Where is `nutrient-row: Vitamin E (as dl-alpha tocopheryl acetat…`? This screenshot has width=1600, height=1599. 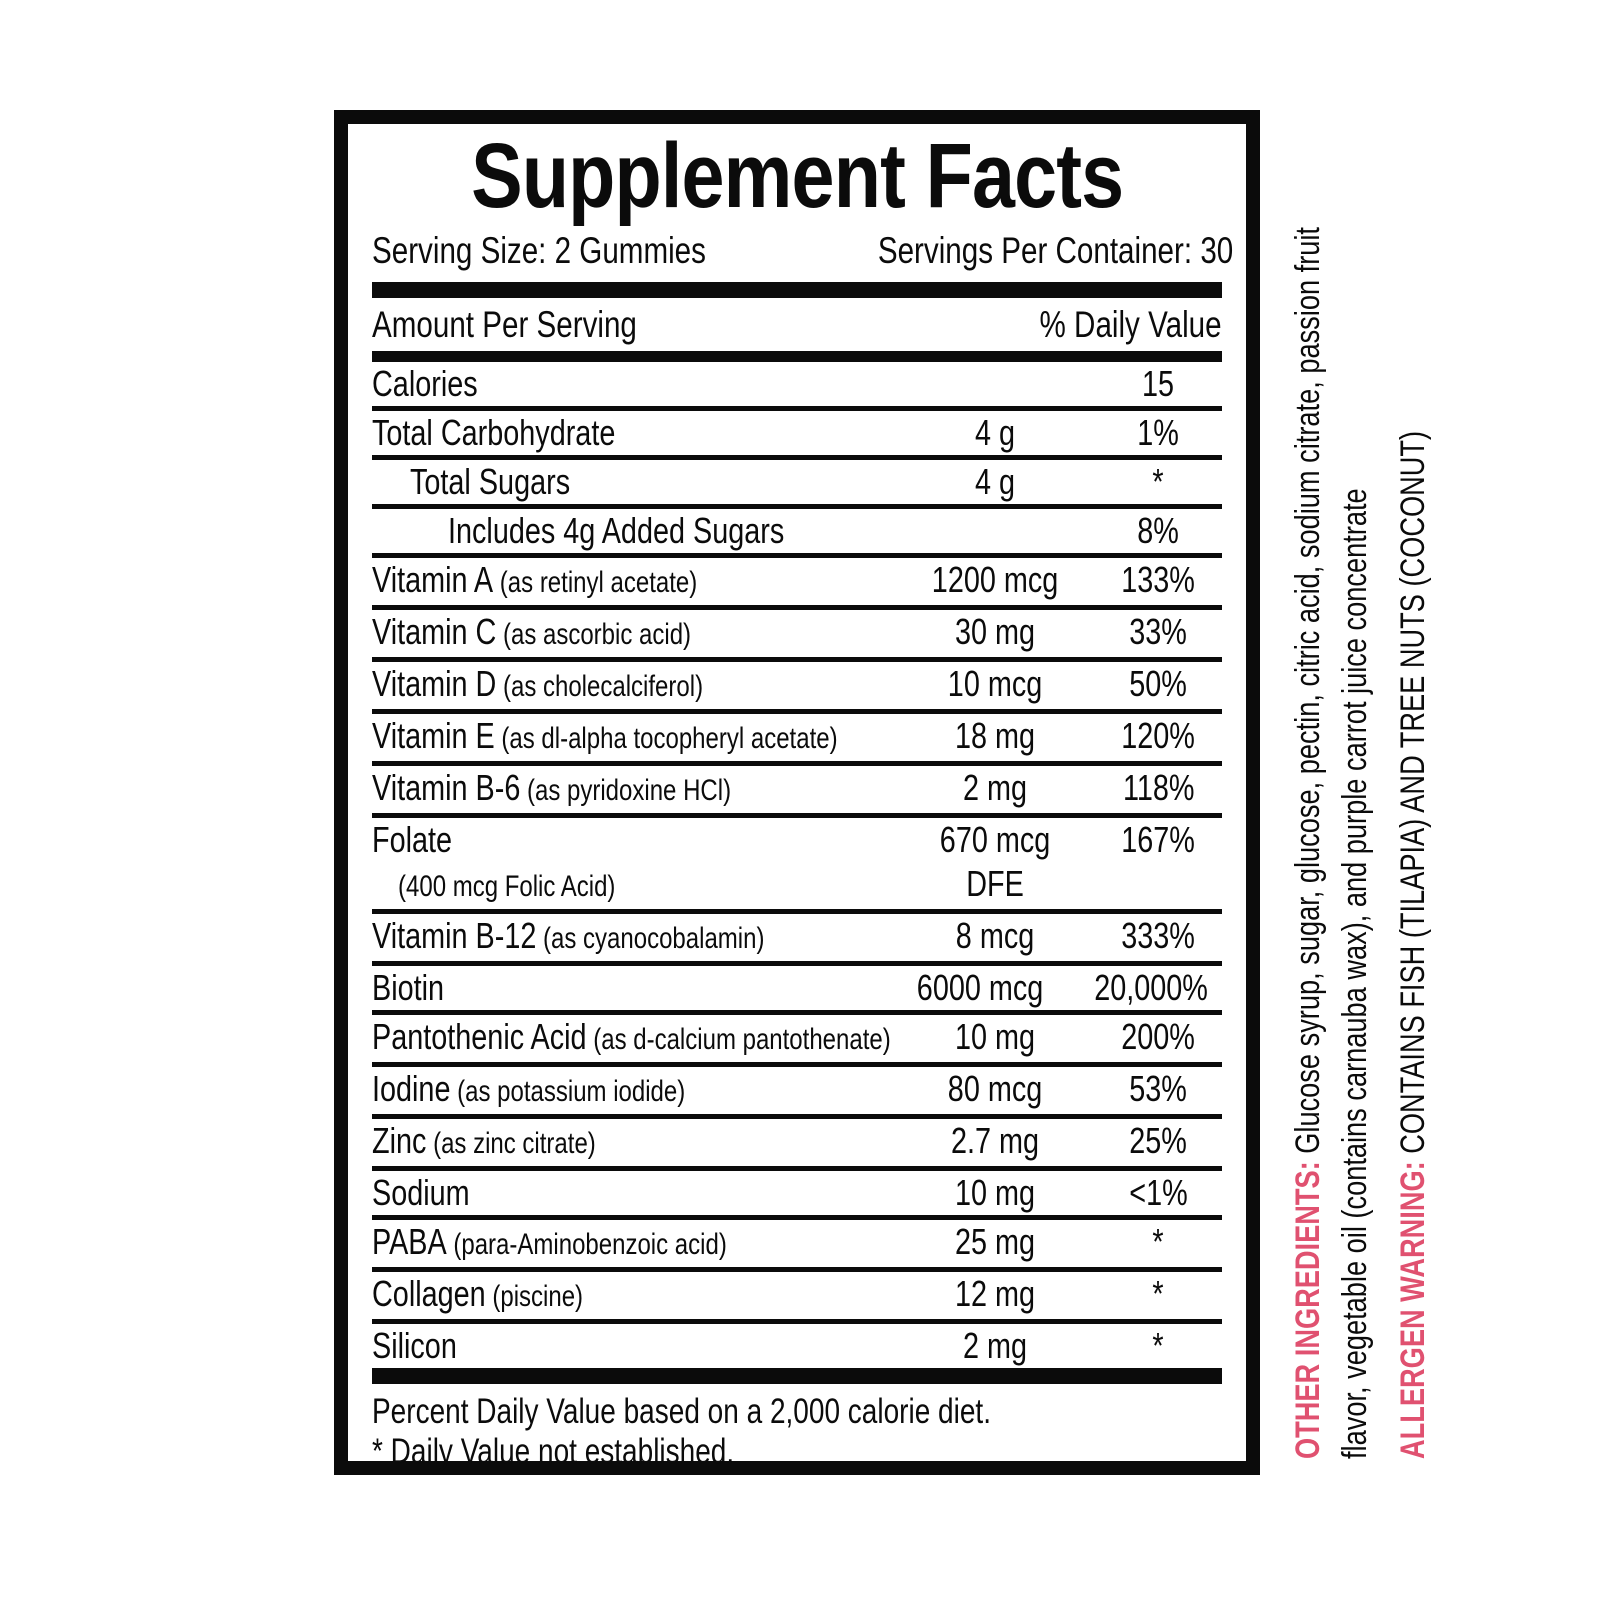 nutrient-row: Vitamin E (as dl-alpha tocopheryl acetat… is located at coordinates (797, 734).